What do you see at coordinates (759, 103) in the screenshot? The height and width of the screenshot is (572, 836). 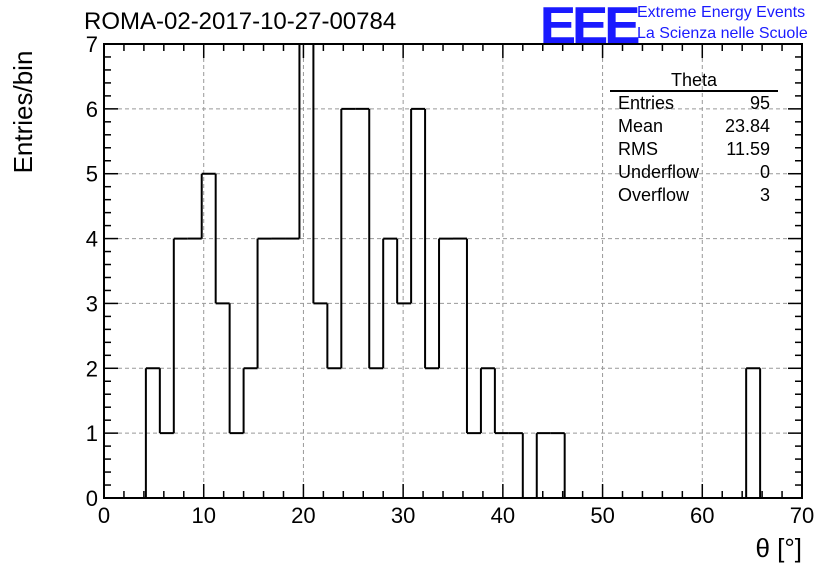 I see `stats-value: 95` at bounding box center [759, 103].